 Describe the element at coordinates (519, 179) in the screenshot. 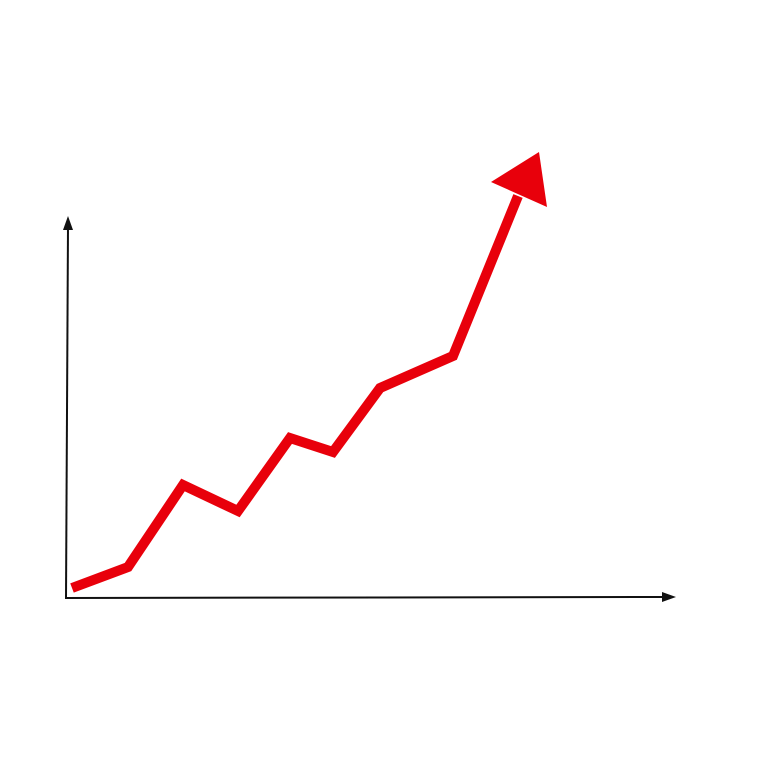

I see `trend-arrowhead` at that location.